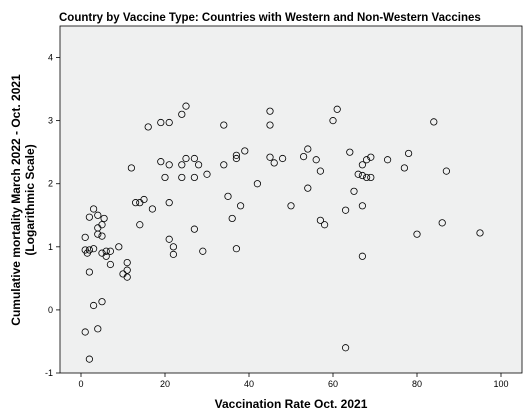 This screenshot has height=419, width=524. What do you see at coordinates (417, 384) in the screenshot?
I see `x-tick-label: 80` at bounding box center [417, 384].